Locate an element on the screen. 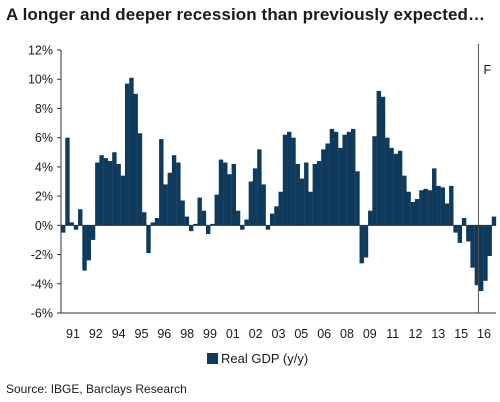 This screenshot has height=402, width=500. x-tick-label: 06 is located at coordinates (324, 334).